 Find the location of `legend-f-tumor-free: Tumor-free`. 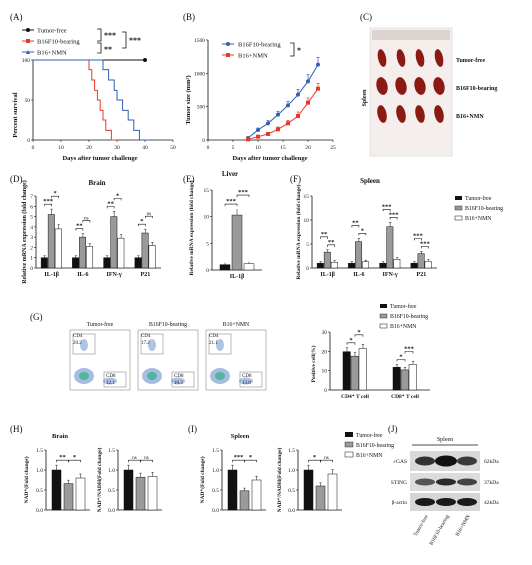

legend-f-tumor-free: Tumor-free is located at coordinates (478, 198).